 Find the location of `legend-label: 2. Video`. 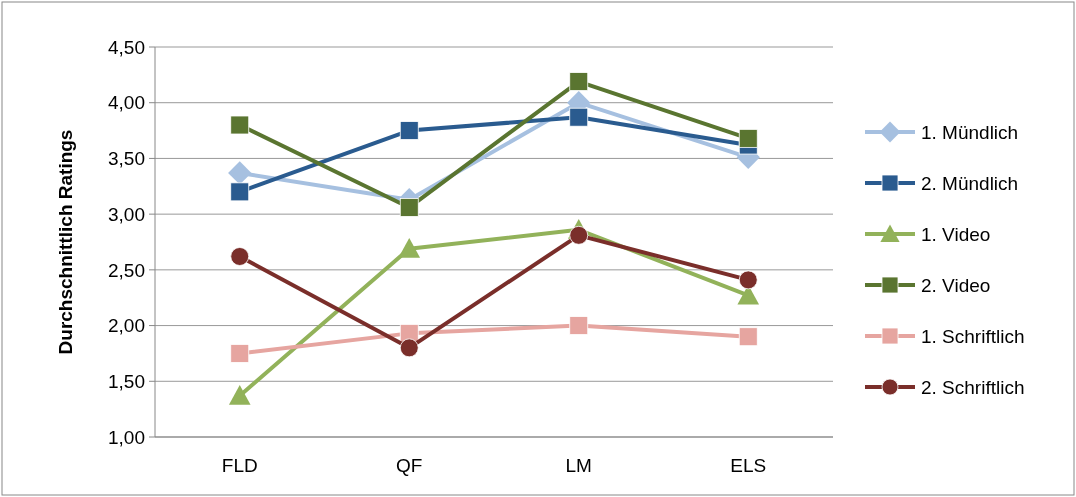

legend-label: 2. Video is located at coordinates (956, 285).